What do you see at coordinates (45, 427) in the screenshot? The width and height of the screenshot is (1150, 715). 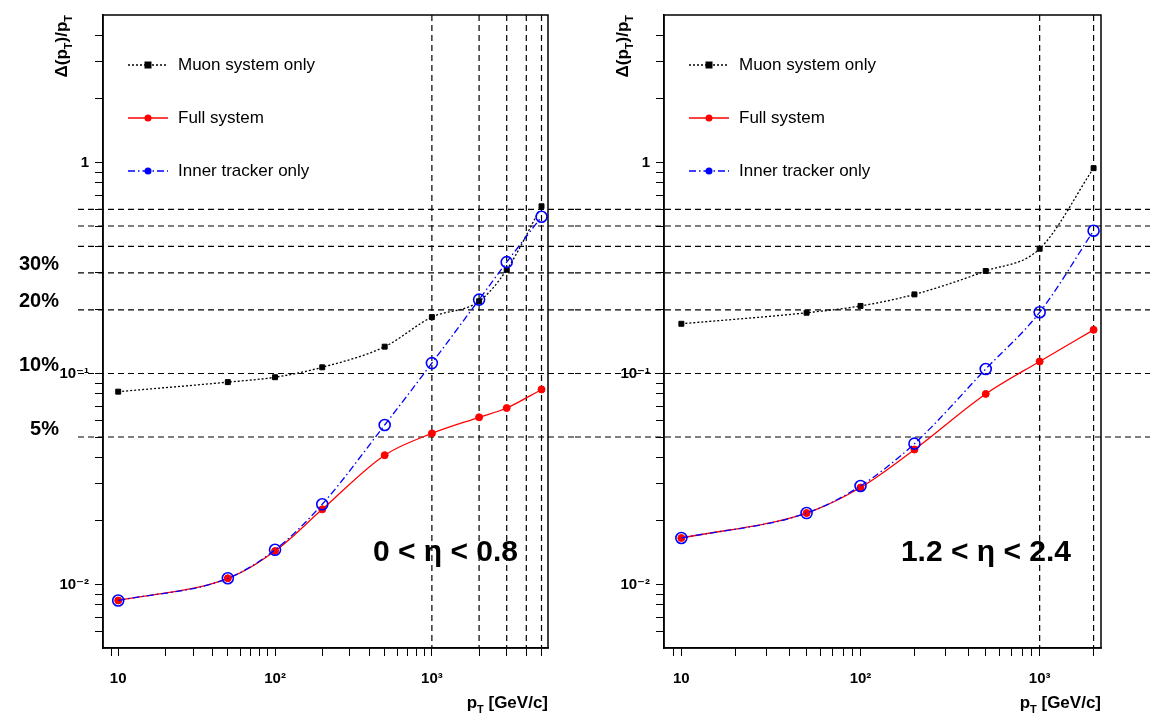 I see `ref-line-label: 5%` at bounding box center [45, 427].